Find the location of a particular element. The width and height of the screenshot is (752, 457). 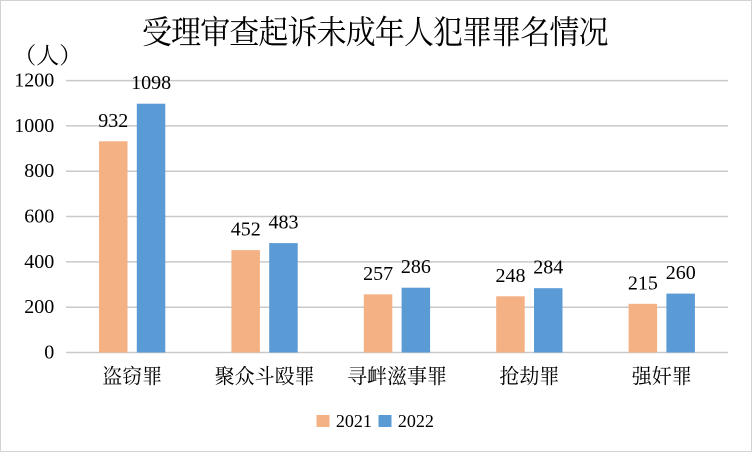

svg-text: 600 is located at coordinates (39, 217).